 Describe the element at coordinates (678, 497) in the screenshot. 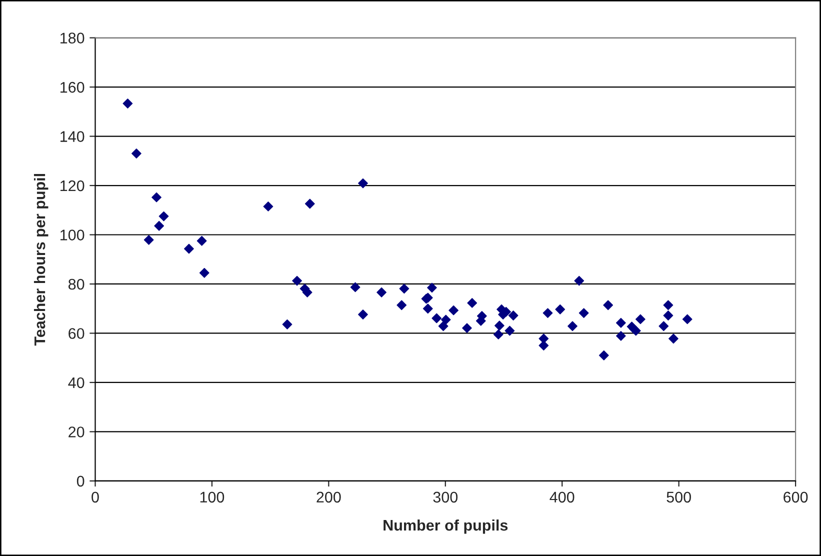

I see `x-tick-label: 500` at that location.